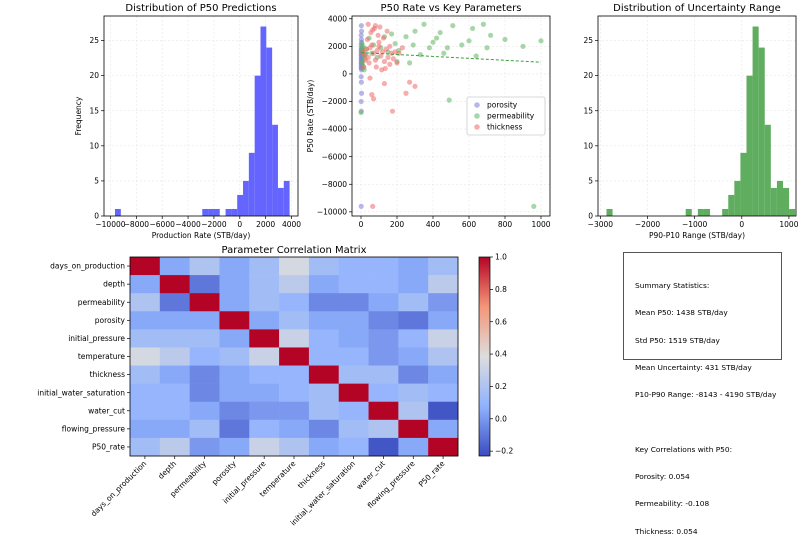 This screenshot has width=806, height=545. What do you see at coordinates (397, 224) in the screenshot?
I see `x-tick-label: 200` at bounding box center [397, 224].